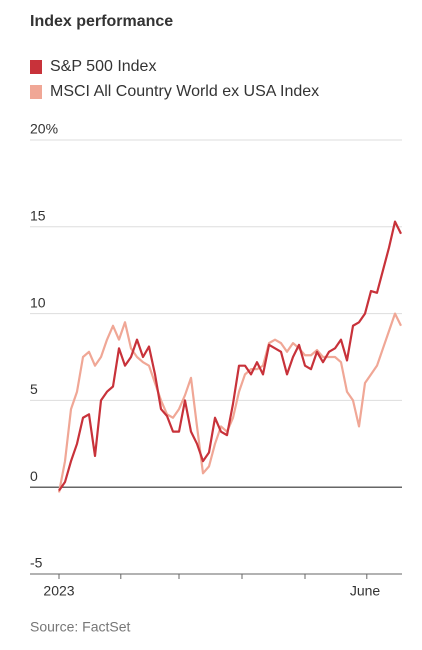 This screenshot has width=422, height=650. I want to click on x-tick-label: June, so click(365, 591).